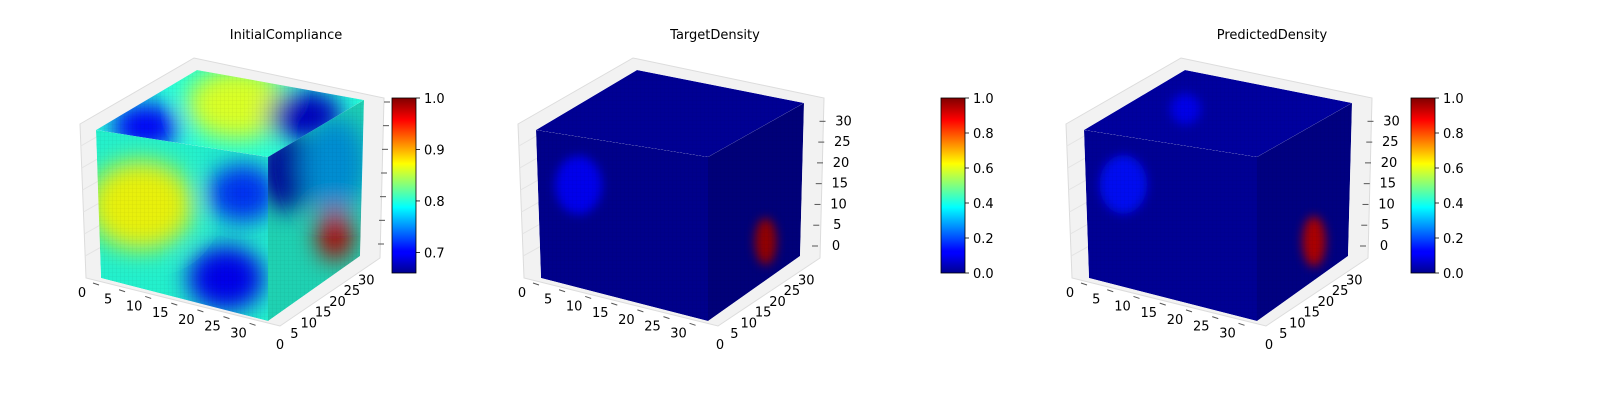 This screenshot has height=400, width=1600. Describe the element at coordinates (1453, 204) in the screenshot. I see `colorbar-tick-label: 0.4` at that location.